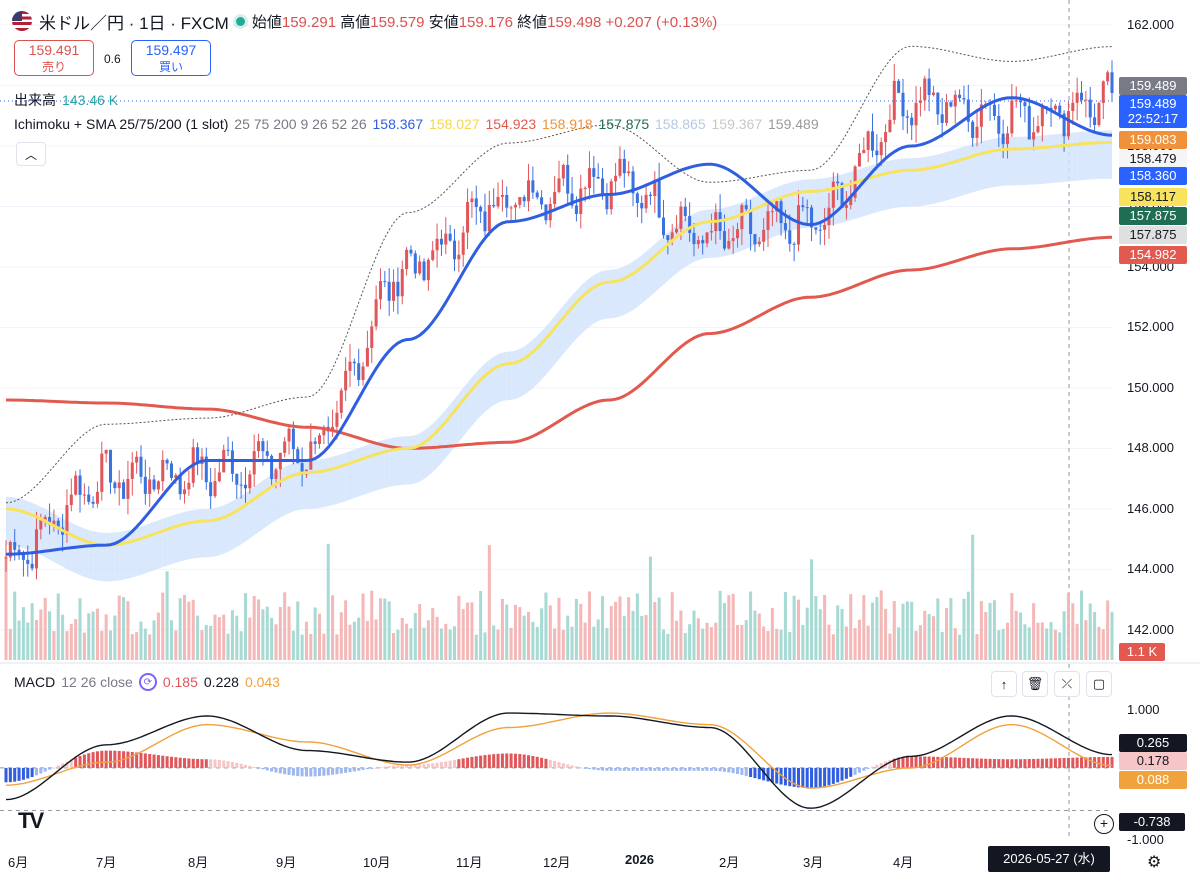 The height and width of the screenshot is (886, 1200). What do you see at coordinates (171, 58) in the screenshot?
I see `buy-button: 159.497 買い` at bounding box center [171, 58].